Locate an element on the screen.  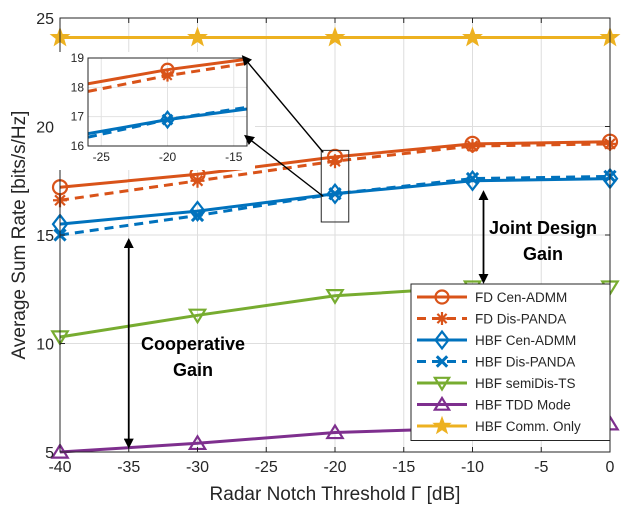
inset-y-tick-label: 18 is located at coordinates (78, 87).